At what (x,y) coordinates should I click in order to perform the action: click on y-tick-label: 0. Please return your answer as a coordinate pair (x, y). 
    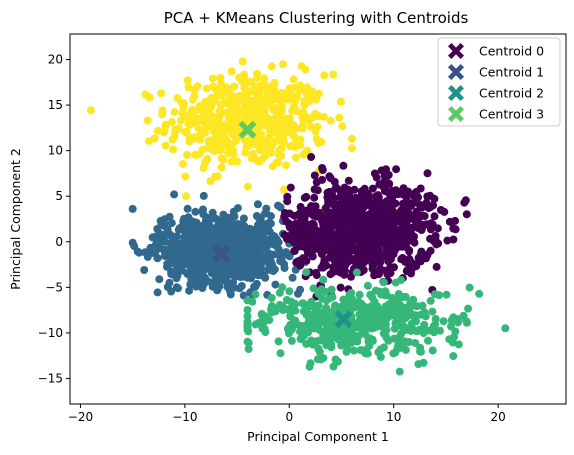
    Looking at the image, I should click on (59, 242).